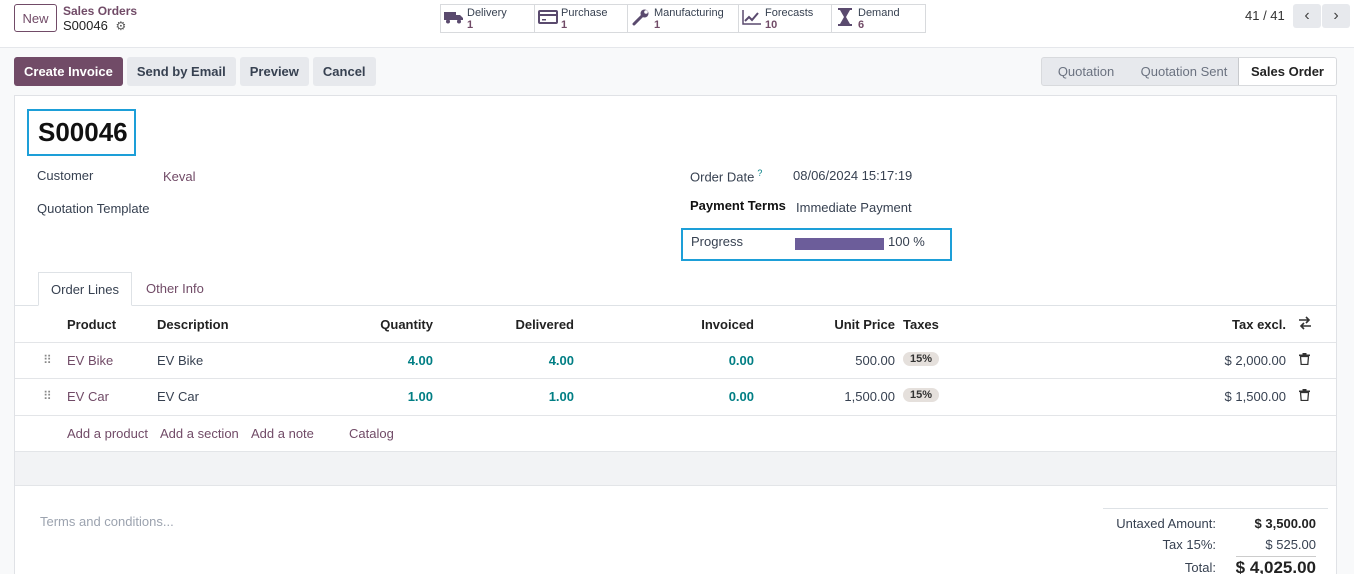 Image resolution: width=1354 pixels, height=574 pixels. I want to click on col-description: Description, so click(193, 324).